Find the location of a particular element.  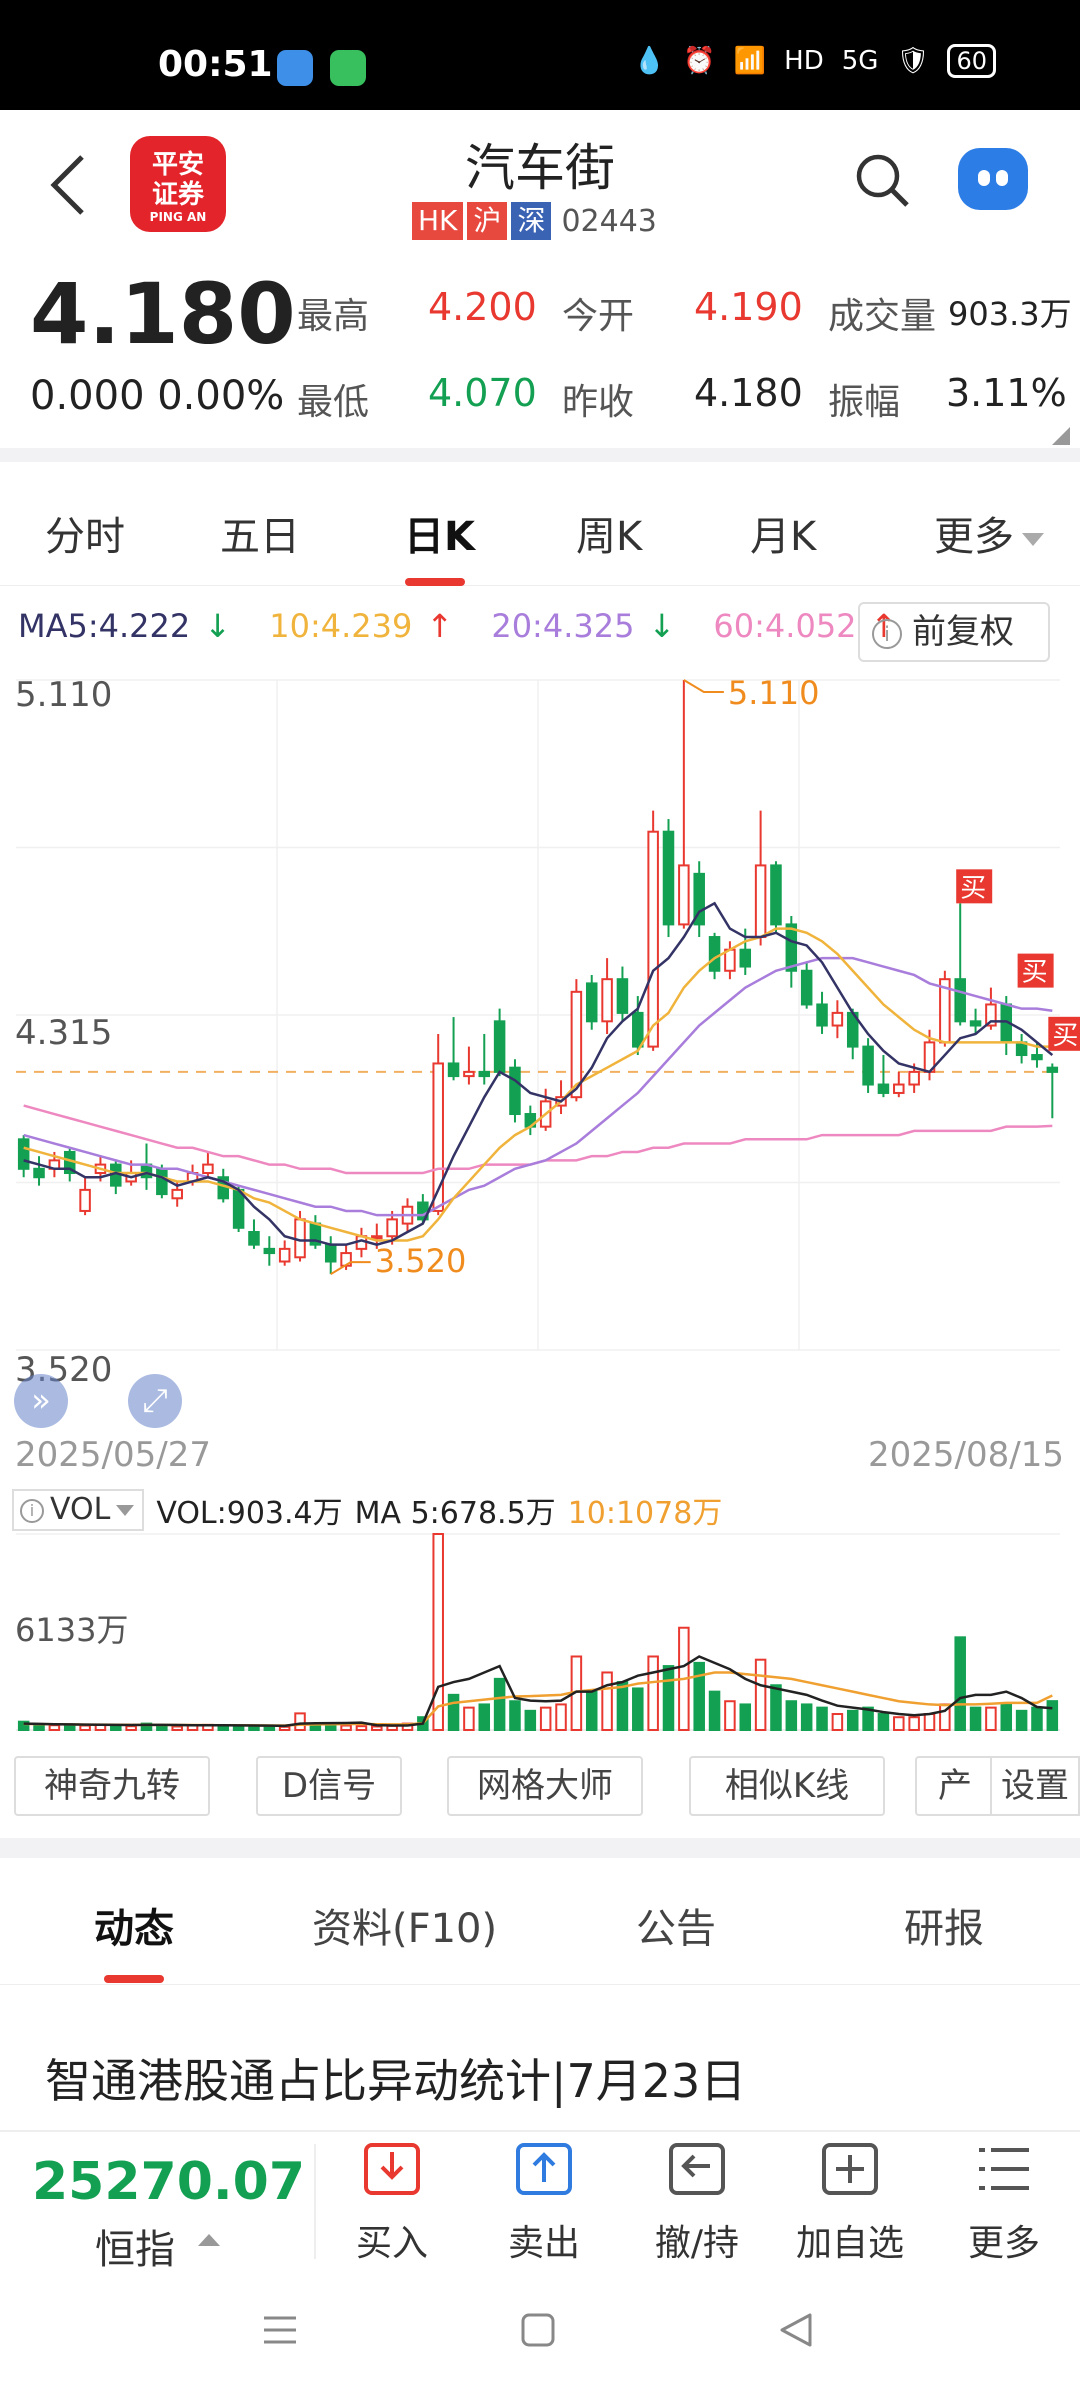

chip-d-signal: D信号 is located at coordinates (329, 1786).